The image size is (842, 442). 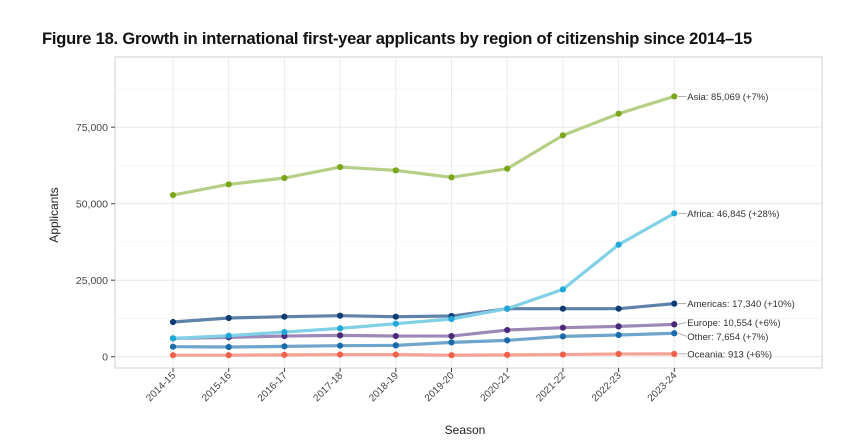 What do you see at coordinates (465, 430) in the screenshot?
I see `x-axis-title: Season` at bounding box center [465, 430].